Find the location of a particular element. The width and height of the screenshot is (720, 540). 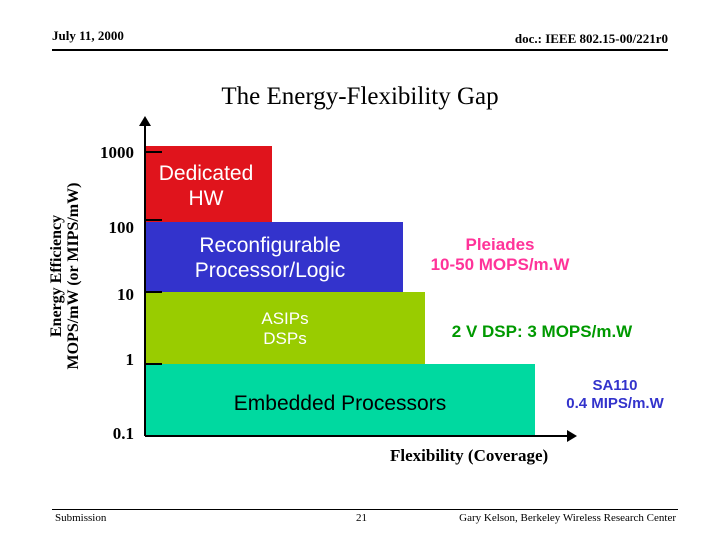

dedicated-hw-label-line2: HW is located at coordinates (206, 199).